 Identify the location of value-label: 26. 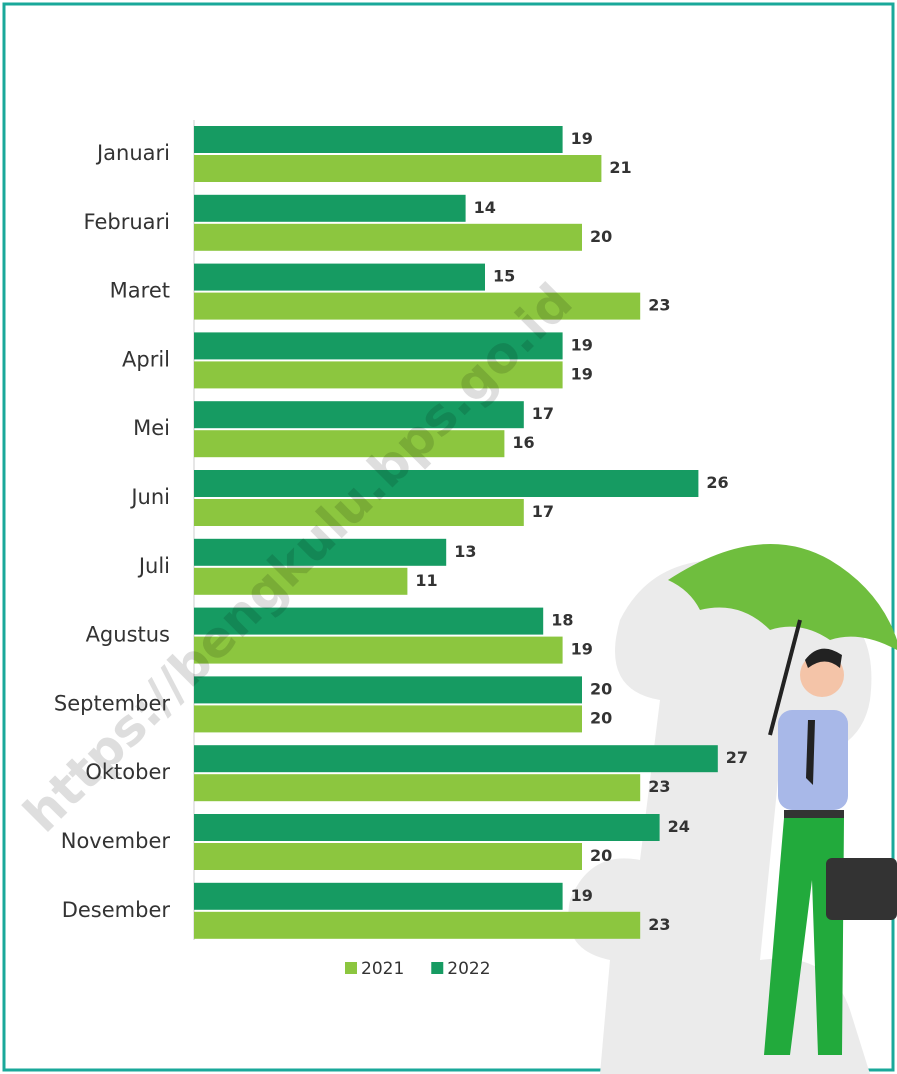
(717, 482).